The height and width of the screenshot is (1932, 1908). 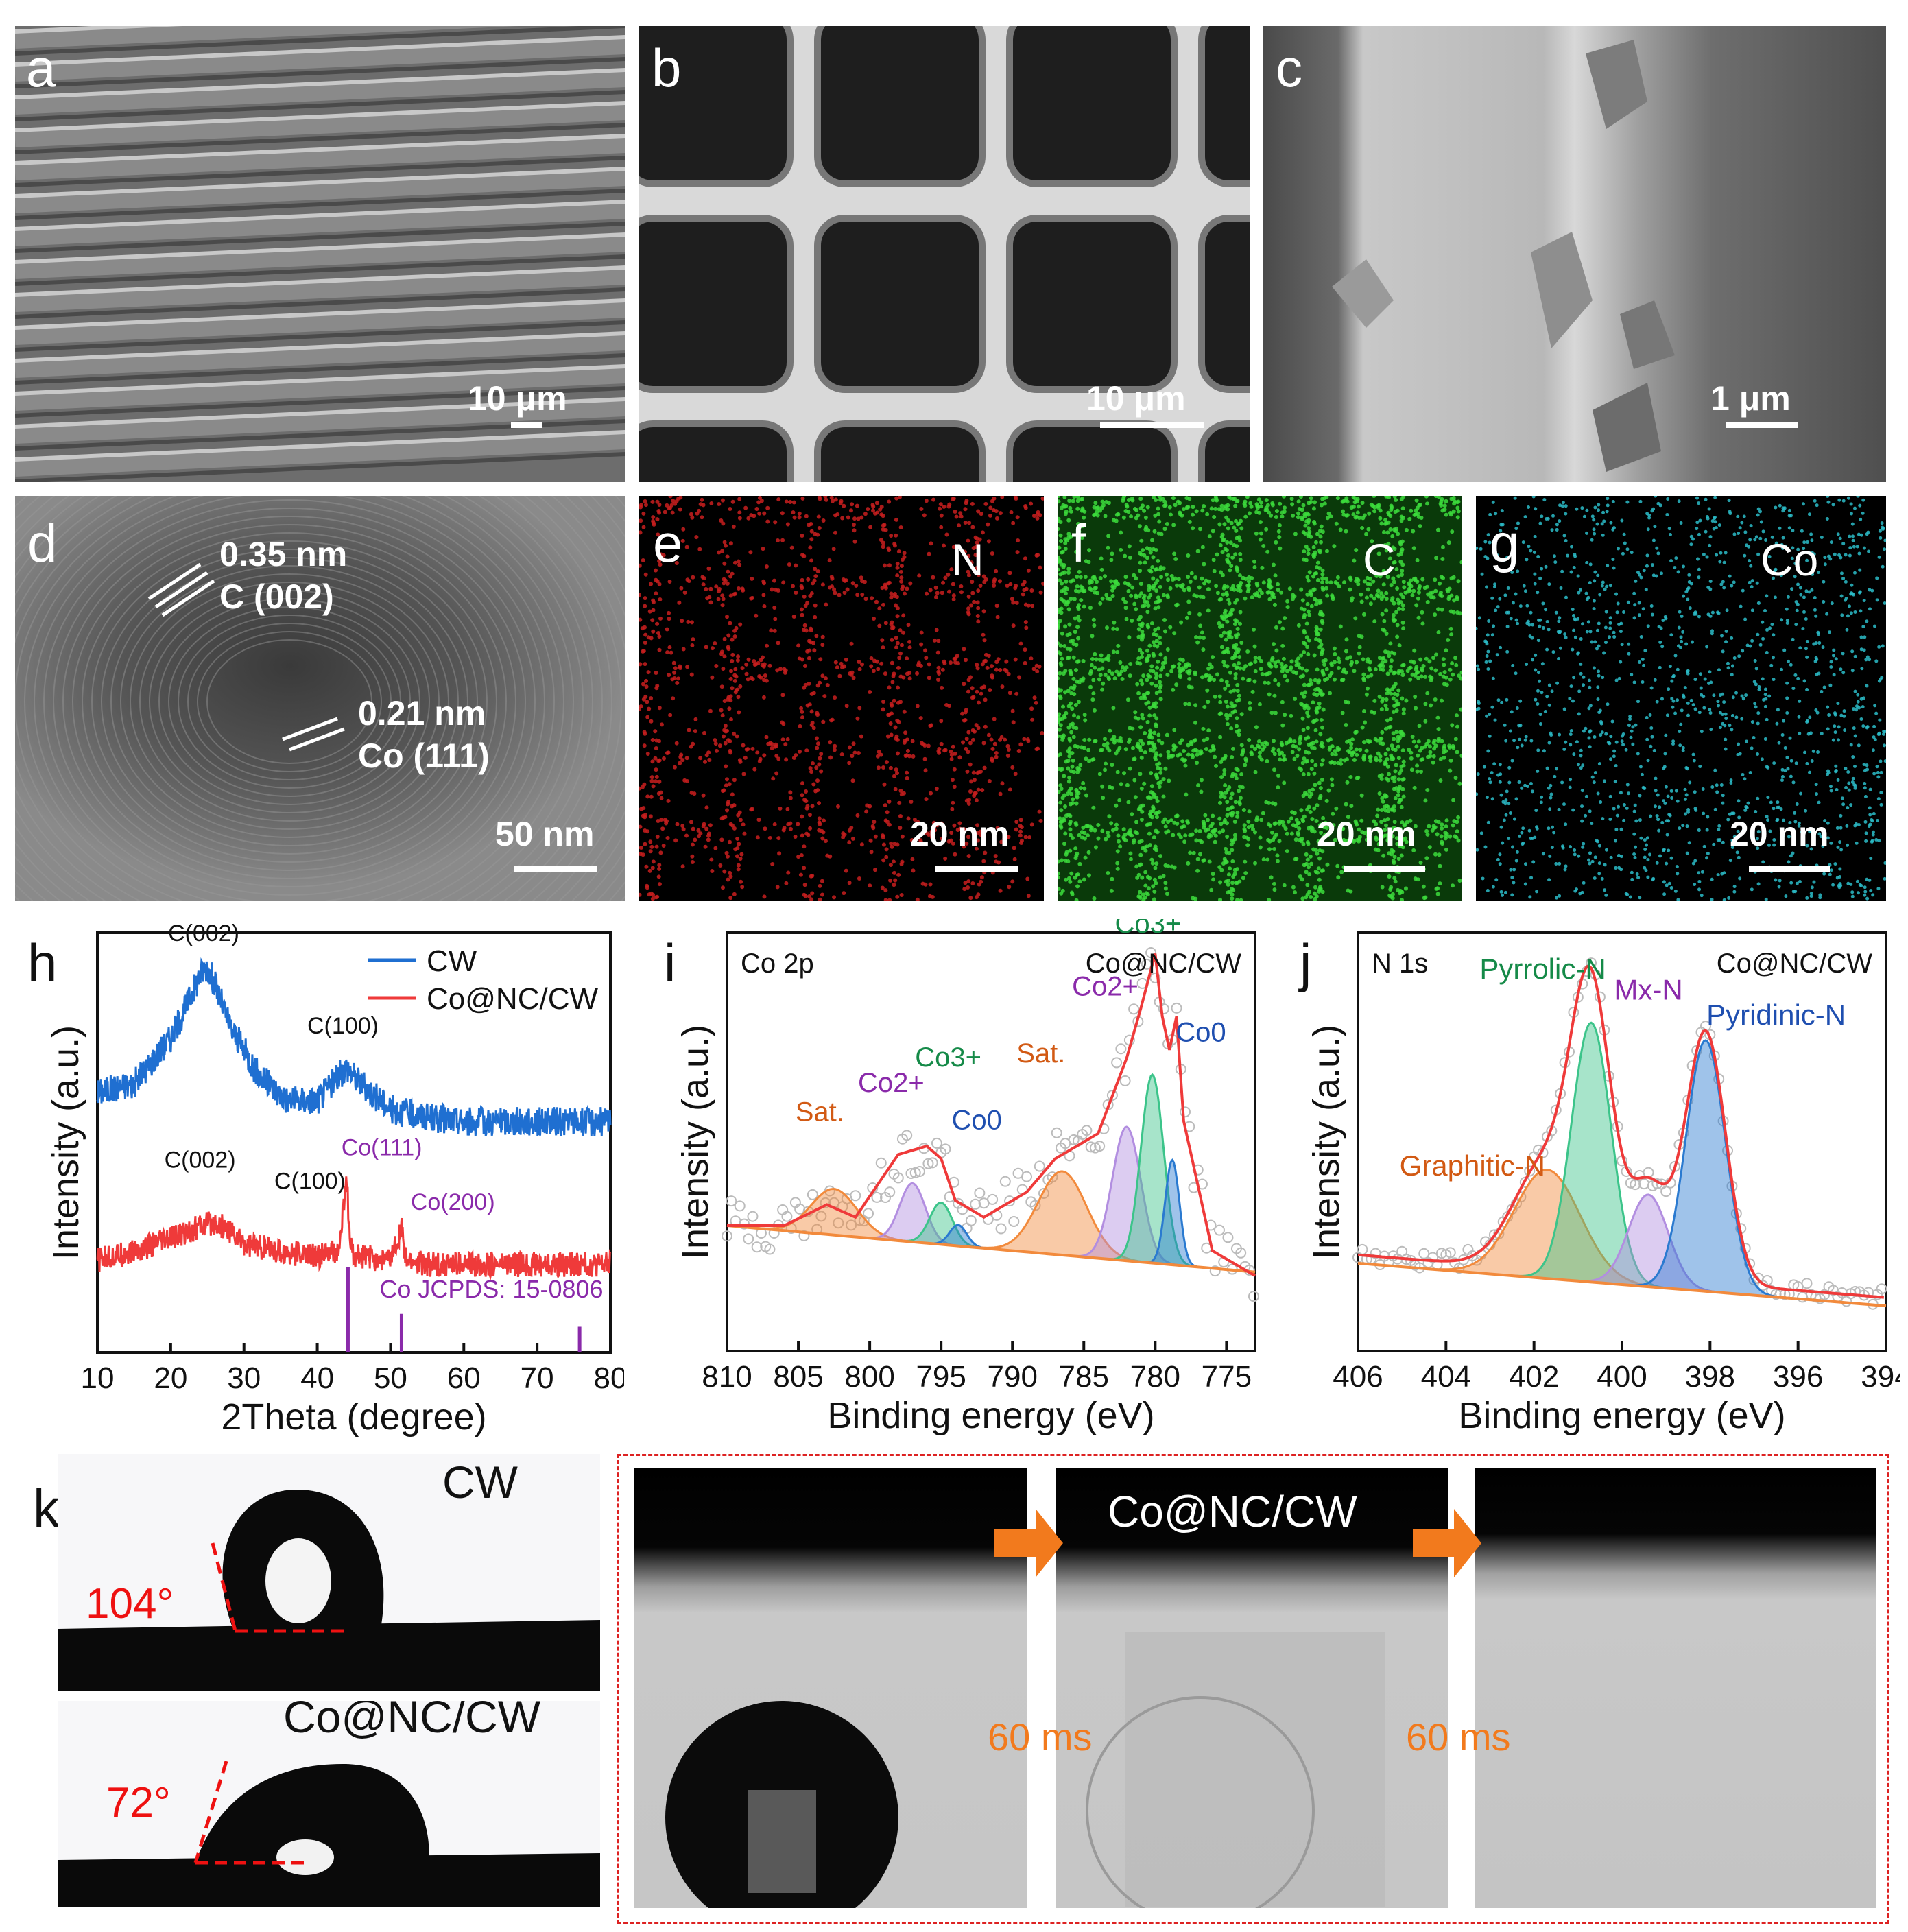 I want to click on h-xtick-label-5: 60, so click(x=464, y=1378).